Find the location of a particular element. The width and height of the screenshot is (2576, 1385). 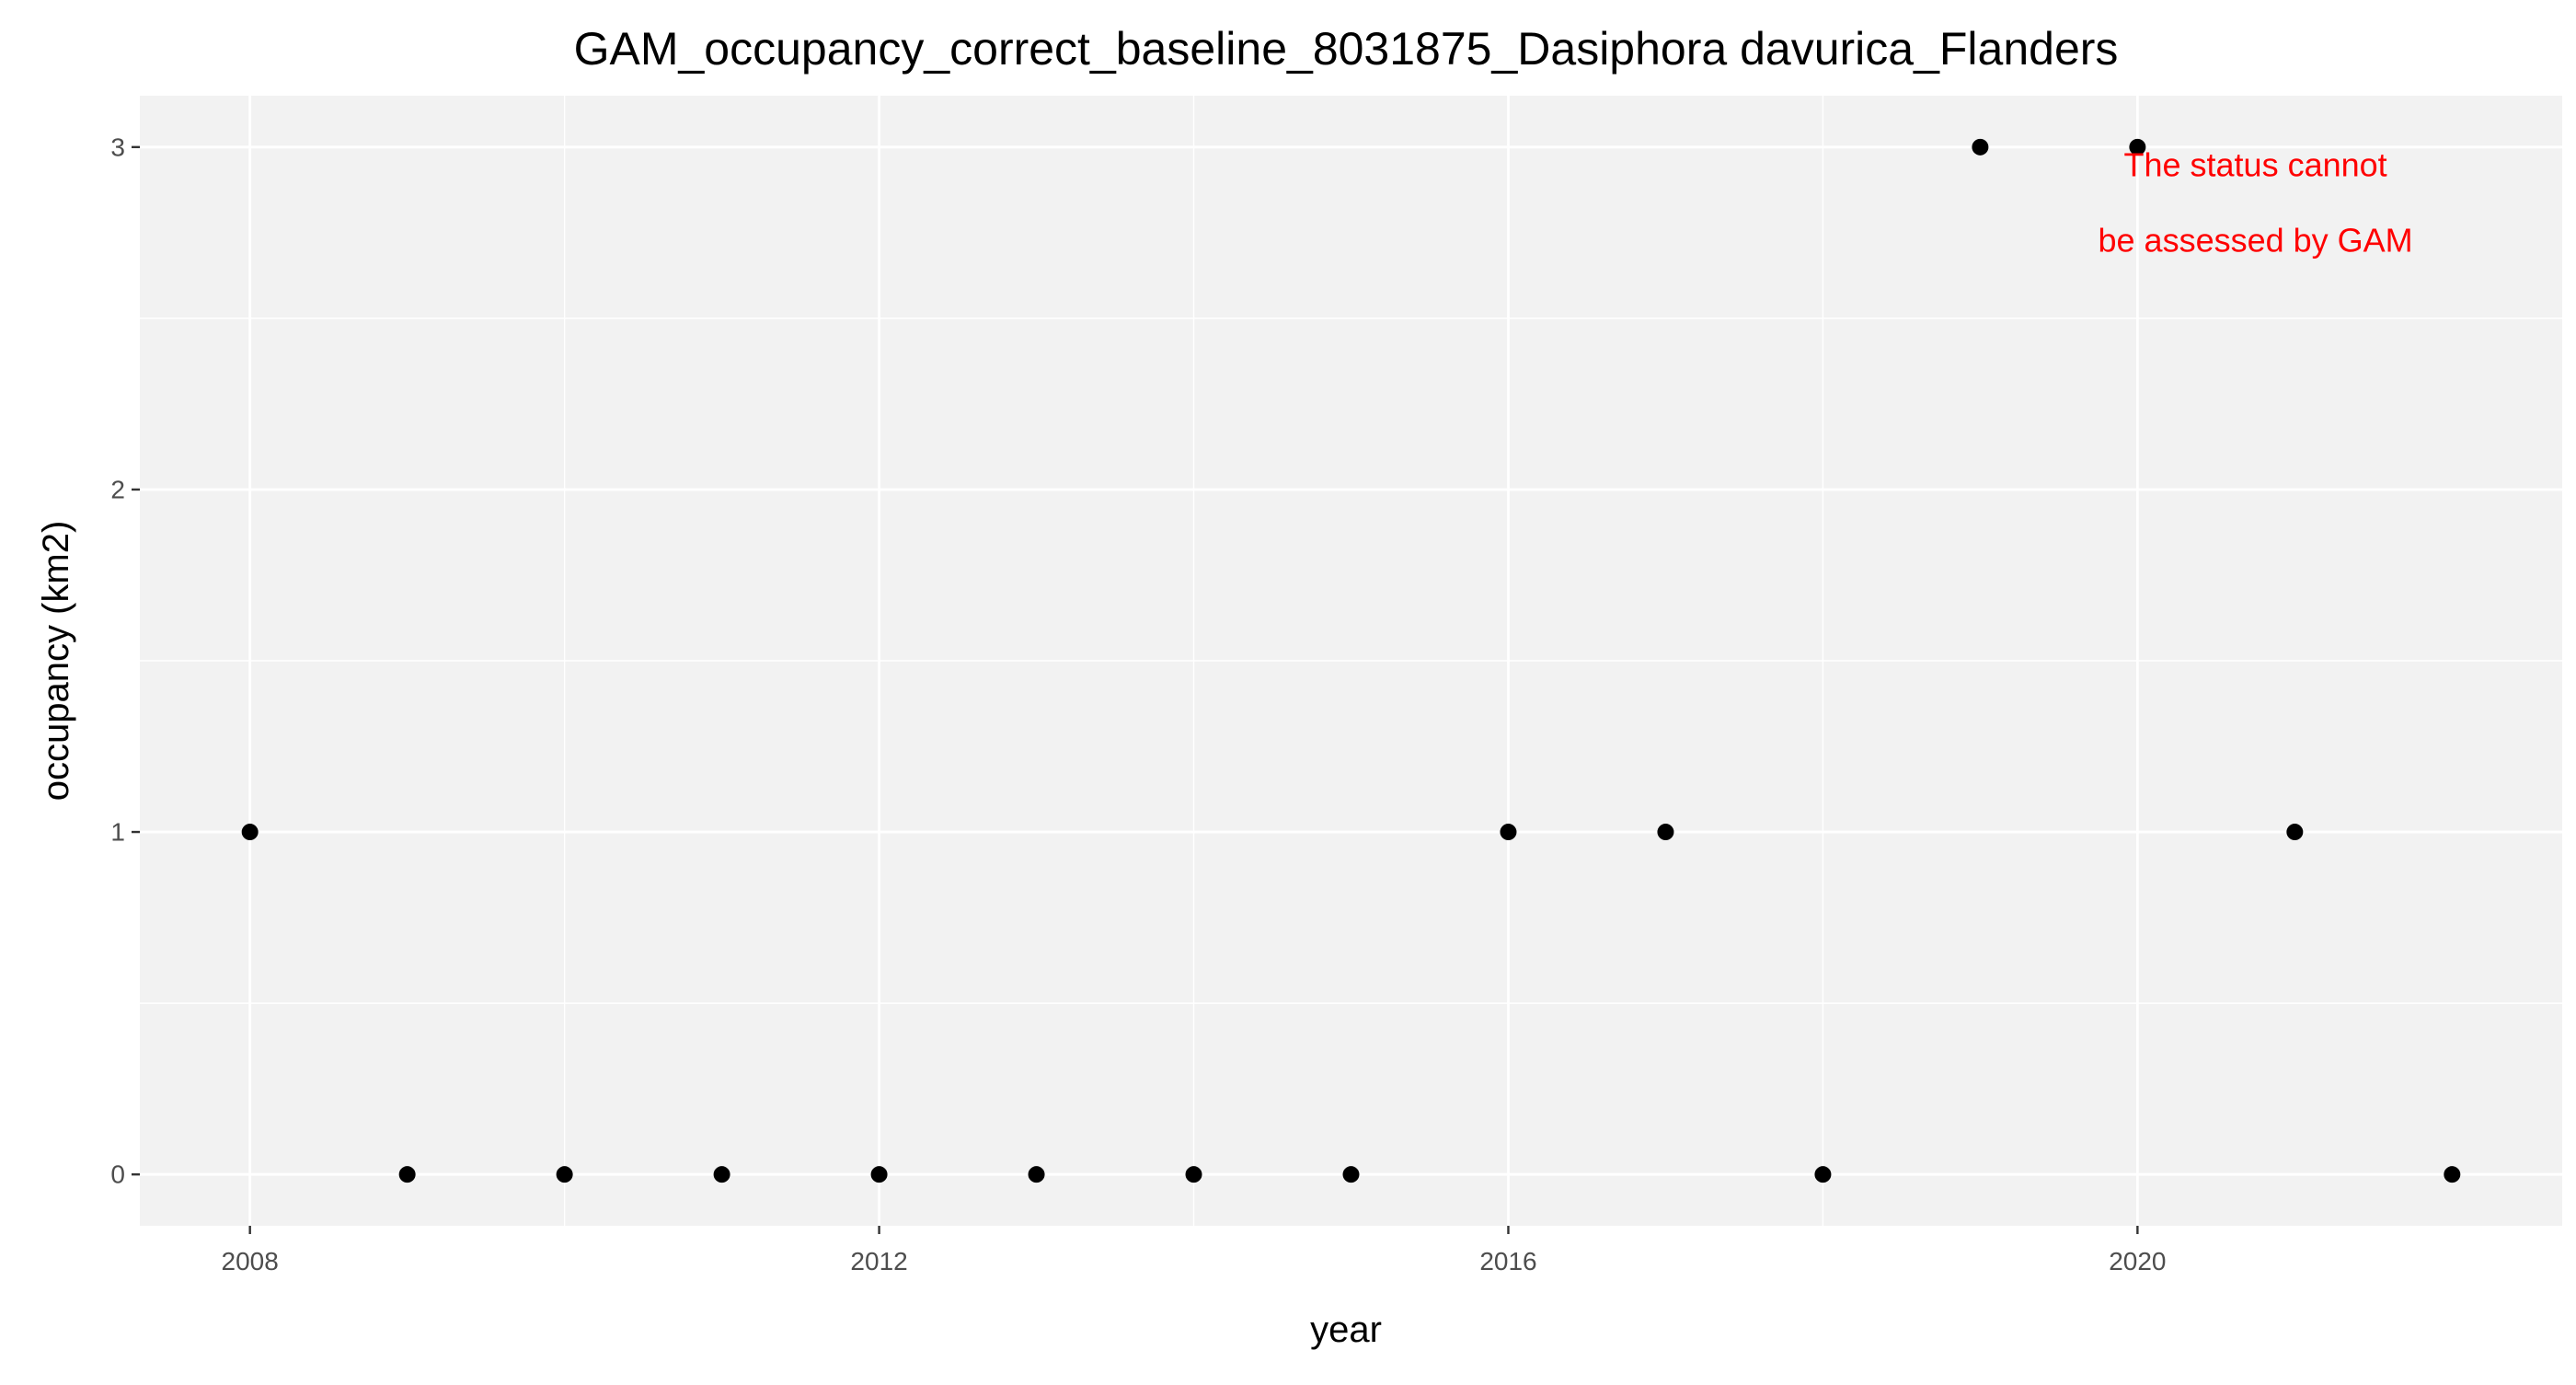

x-tick-label: 2016 is located at coordinates (1507, 1261).